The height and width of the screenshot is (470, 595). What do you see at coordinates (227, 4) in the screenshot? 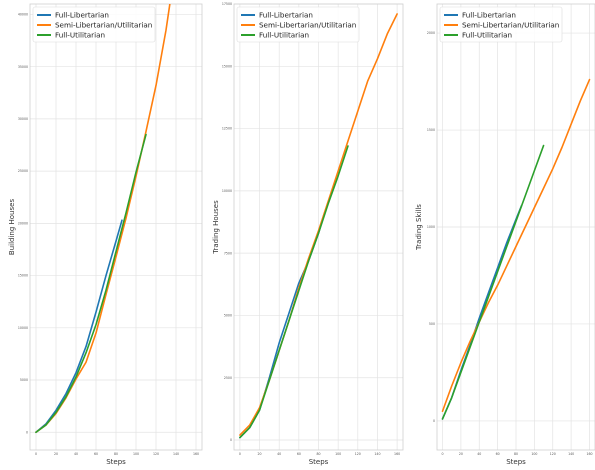
I see `y-tick-label: 17500` at bounding box center [227, 4].